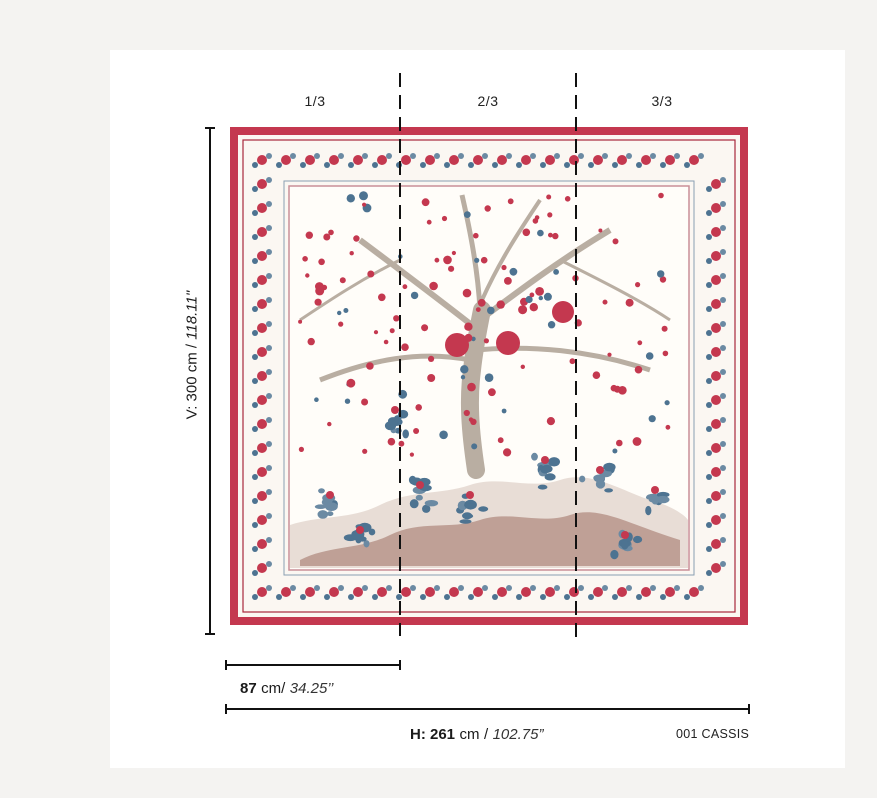 The image size is (877, 798). I want to click on vertical-dimension-label: V: 300 cm / 118.11", so click(192, 355).